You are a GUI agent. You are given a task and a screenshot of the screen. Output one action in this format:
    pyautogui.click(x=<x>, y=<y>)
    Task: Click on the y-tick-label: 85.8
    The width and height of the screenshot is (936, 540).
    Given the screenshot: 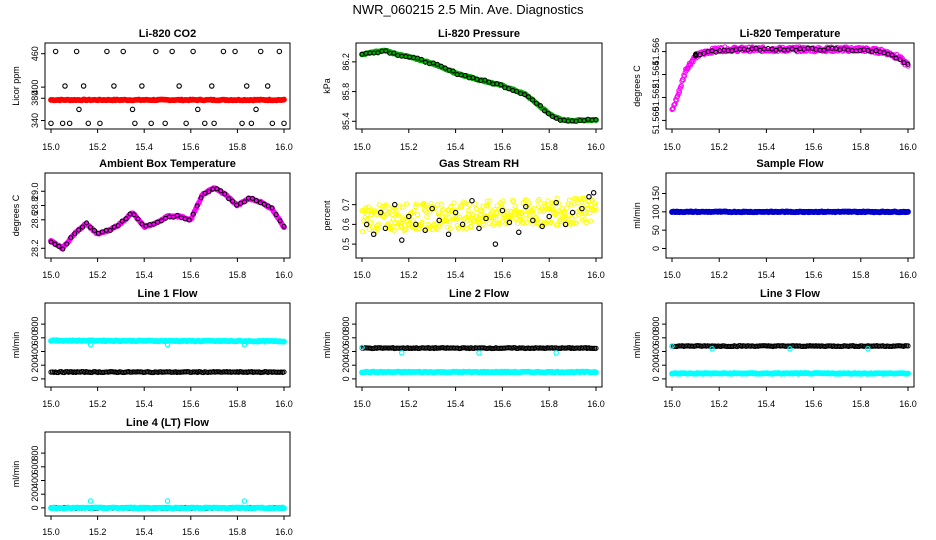 What is the action you would take?
    pyautogui.click(x=346, y=92)
    